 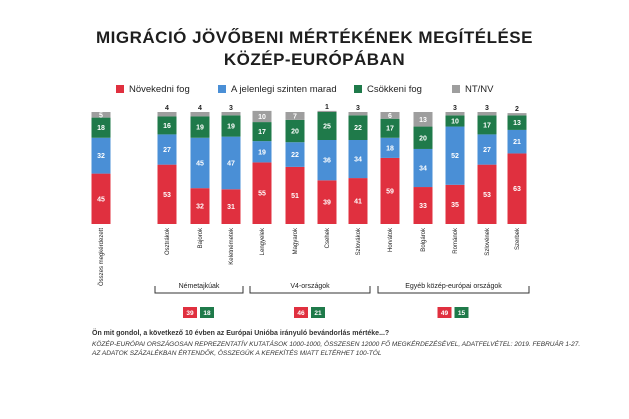 What do you see at coordinates (328, 237) in the screenshot?
I see `category-label-csehek: Csehek` at bounding box center [328, 237].